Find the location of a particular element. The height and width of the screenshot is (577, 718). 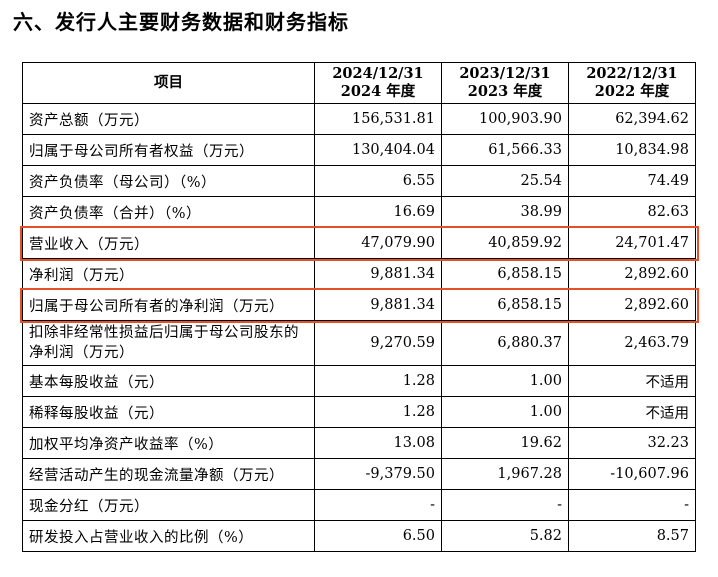

row-value-2023: 25.54 is located at coordinates (505, 181).